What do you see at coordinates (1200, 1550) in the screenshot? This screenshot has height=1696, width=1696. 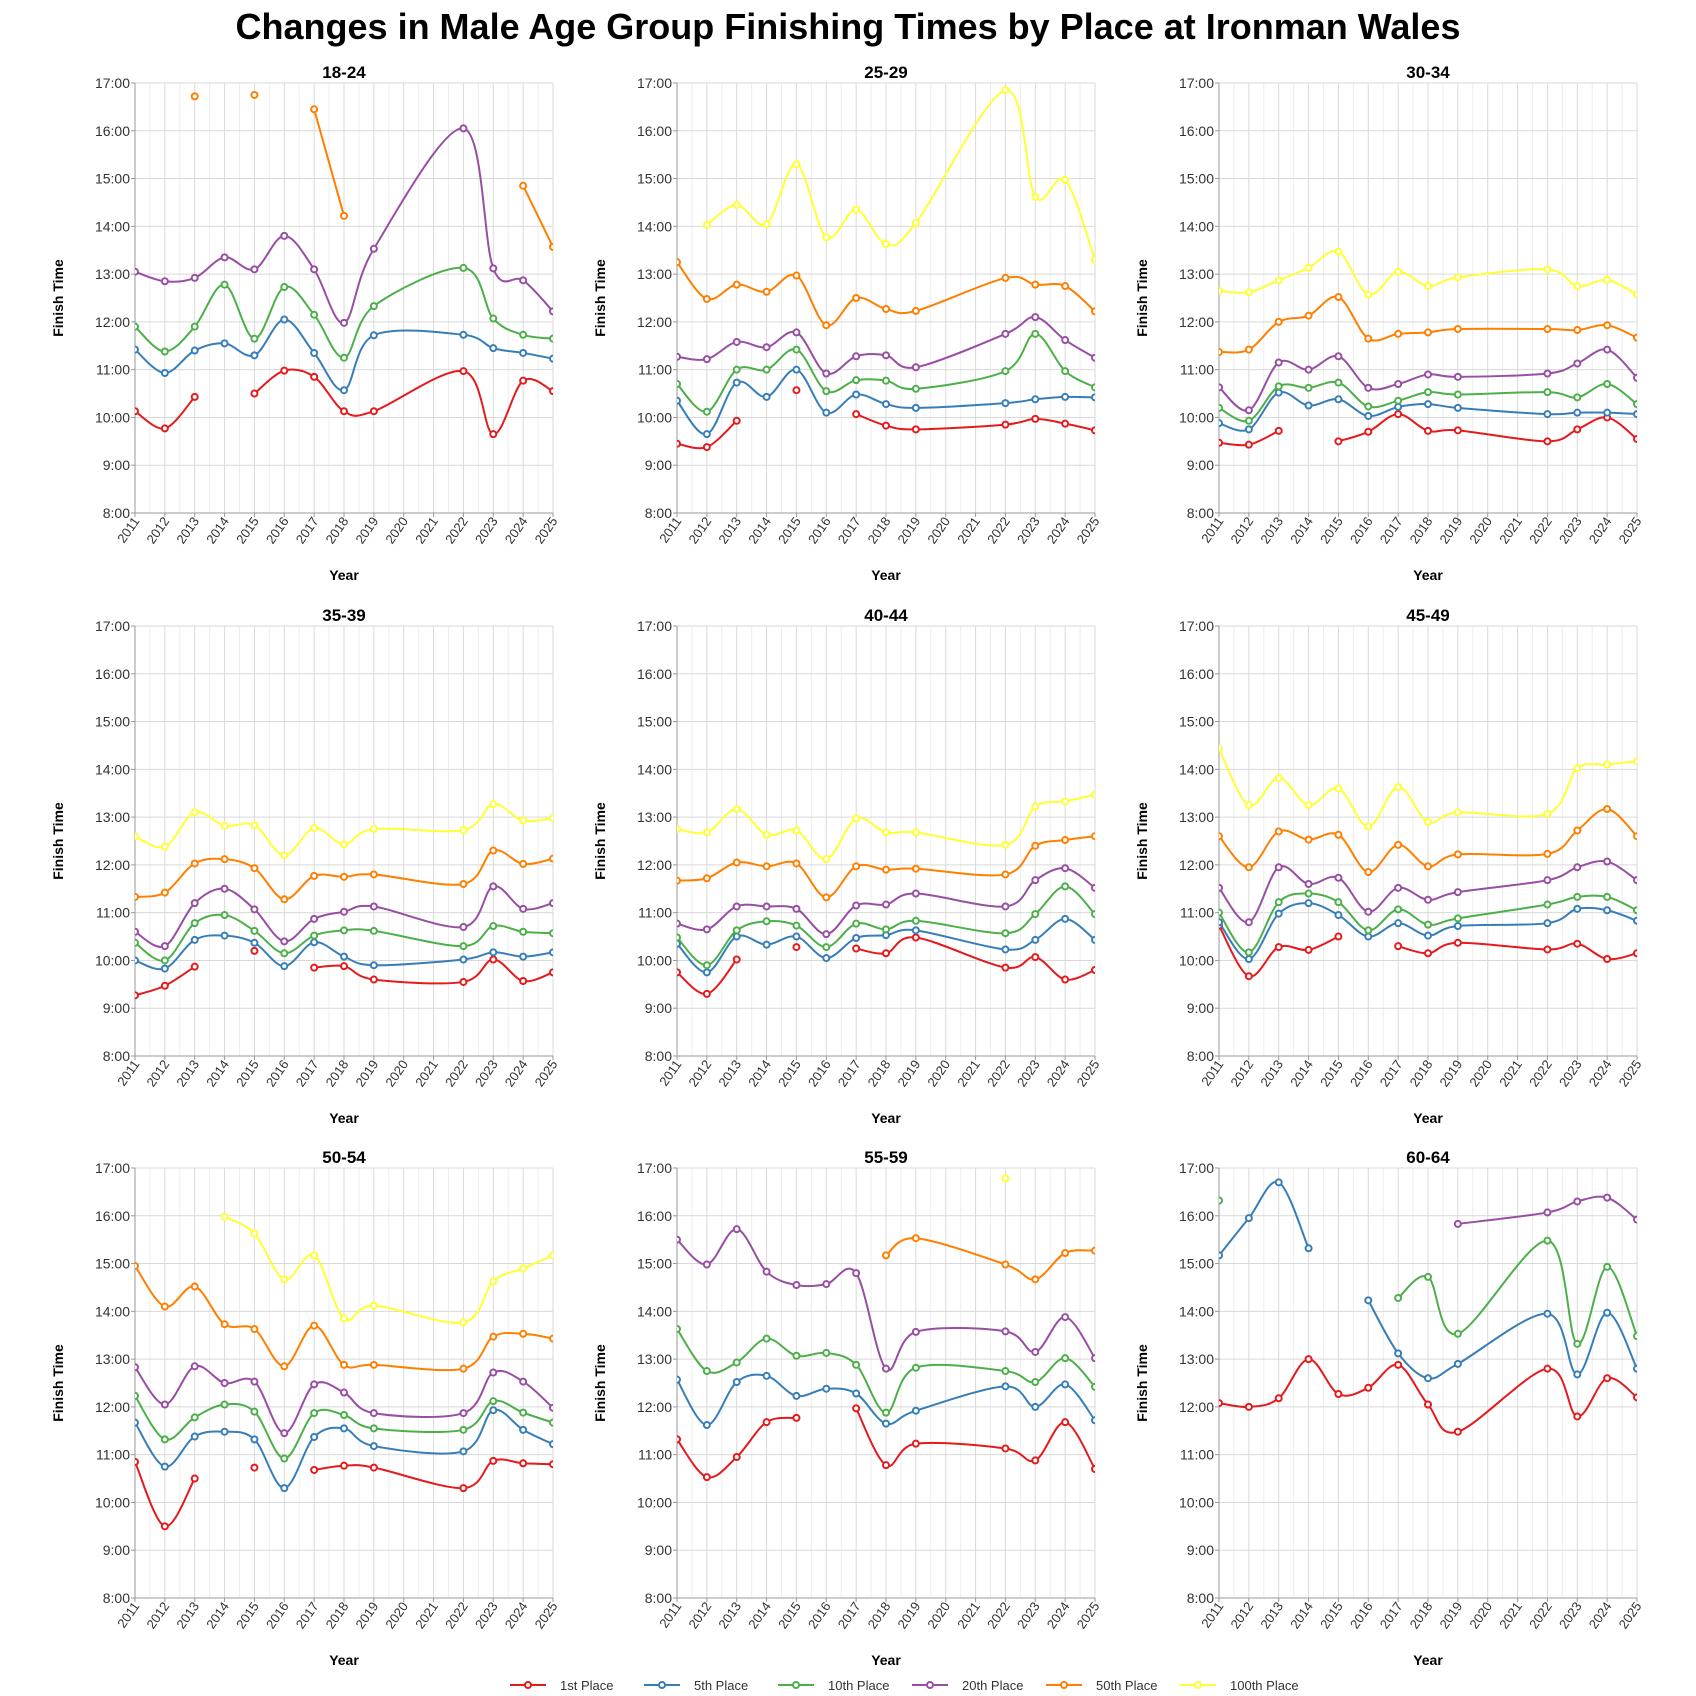 I see `y-tick-label: 9:00` at bounding box center [1200, 1550].